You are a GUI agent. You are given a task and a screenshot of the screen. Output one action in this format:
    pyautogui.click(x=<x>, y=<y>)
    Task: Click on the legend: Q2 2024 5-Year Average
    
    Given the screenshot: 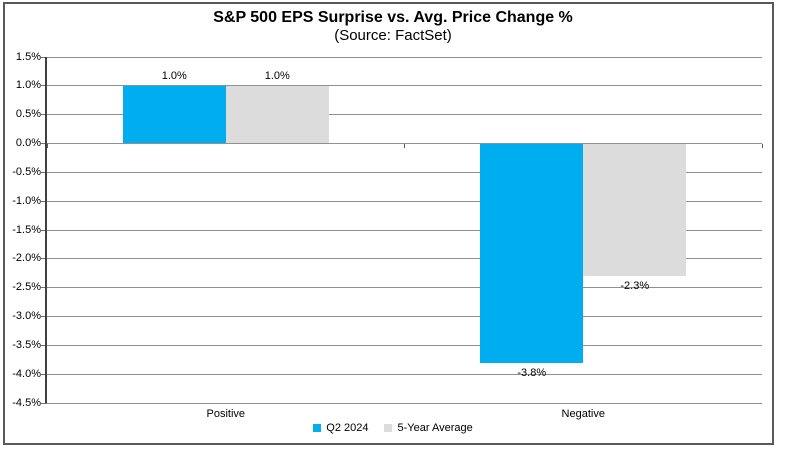 What is the action you would take?
    pyautogui.click(x=393, y=428)
    